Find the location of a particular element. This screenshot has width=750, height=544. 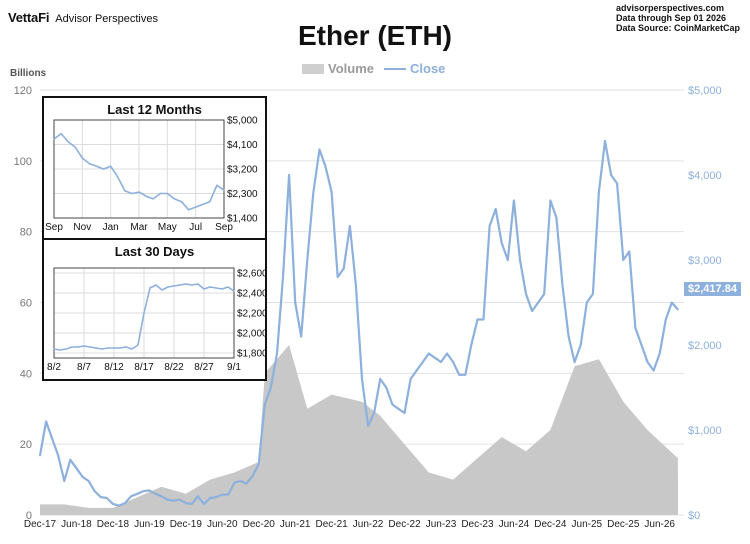

x-tick-label: Jun-26 is located at coordinates (659, 524).